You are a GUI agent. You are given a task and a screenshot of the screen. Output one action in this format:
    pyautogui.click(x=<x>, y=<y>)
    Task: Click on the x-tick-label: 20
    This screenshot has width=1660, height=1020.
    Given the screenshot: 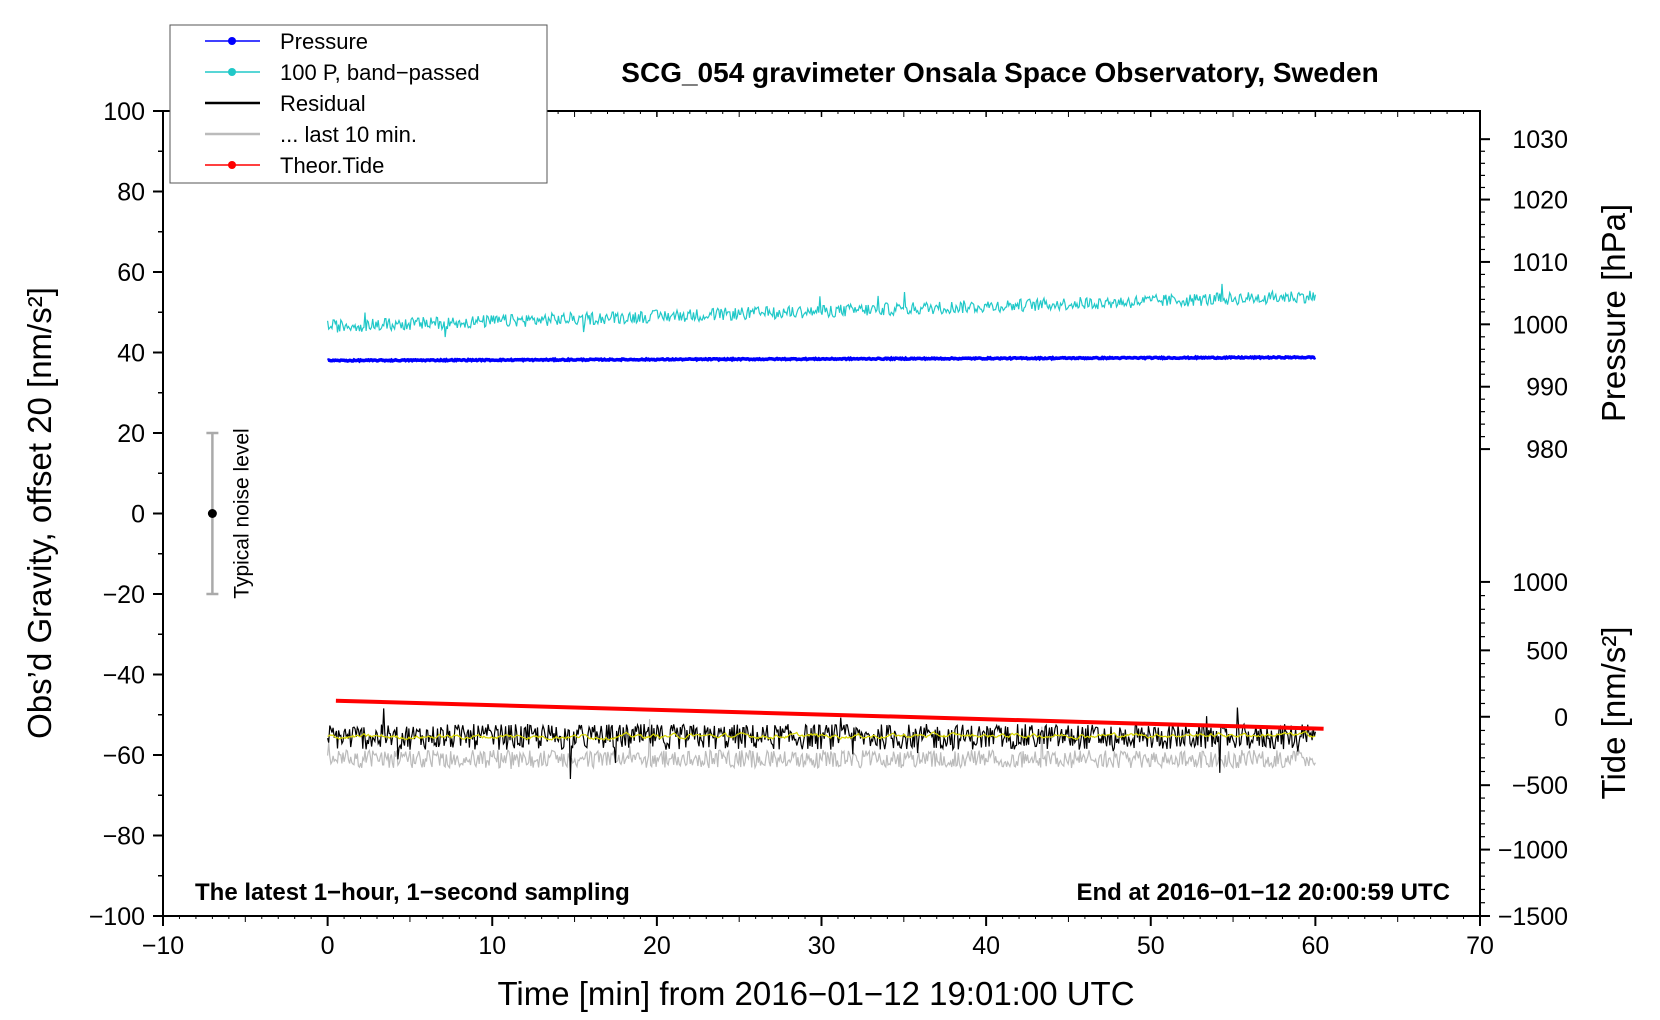 What is the action you would take?
    pyautogui.click(x=657, y=946)
    